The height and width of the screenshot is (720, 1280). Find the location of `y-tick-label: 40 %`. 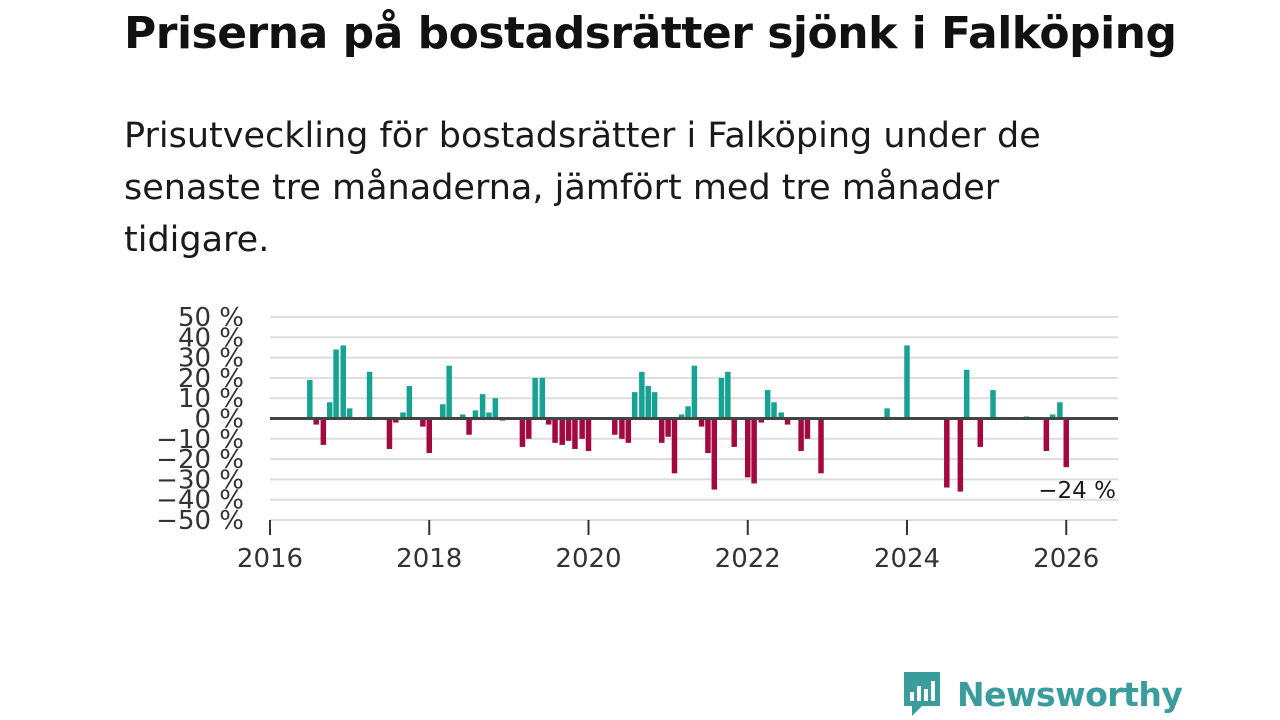

y-tick-label: 40 % is located at coordinates (211, 338).